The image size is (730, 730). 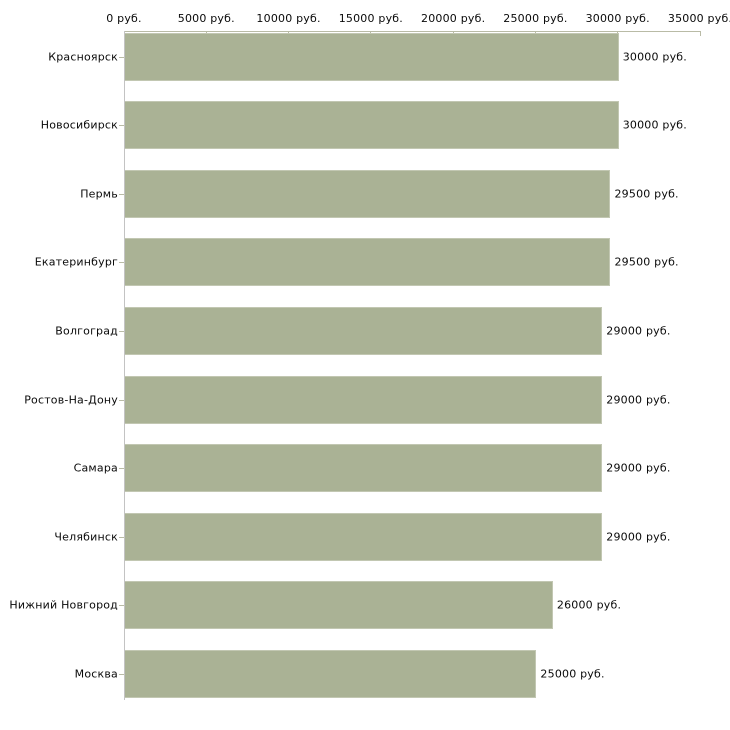 I want to click on x-axis-tick-label: 0 руб., so click(x=124, y=18).